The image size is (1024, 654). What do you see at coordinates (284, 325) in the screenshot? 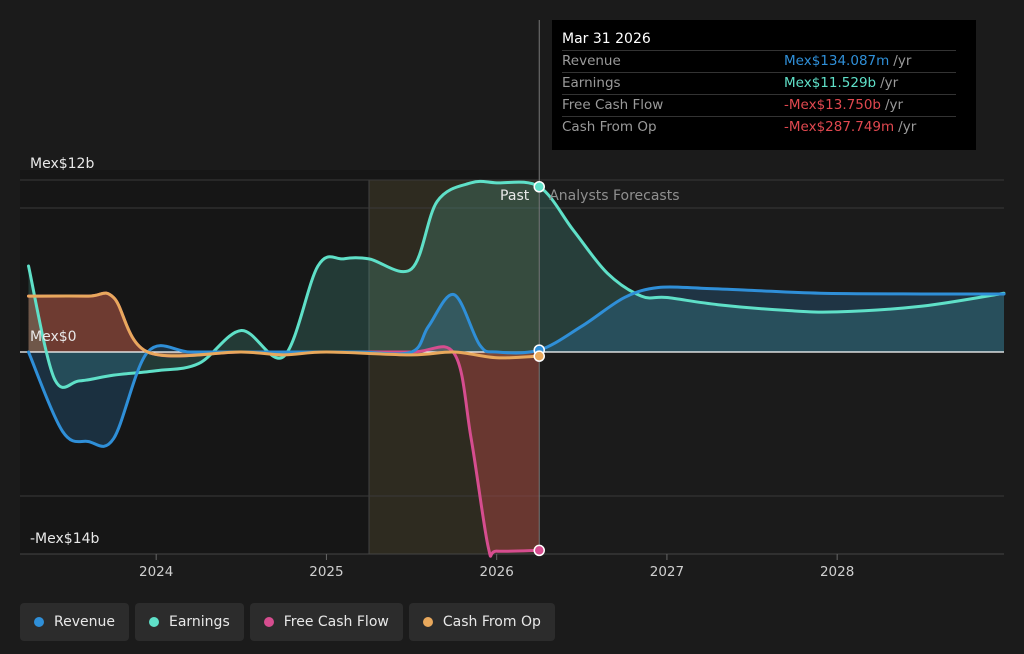
I see `cash-from-op-line` at bounding box center [284, 325].